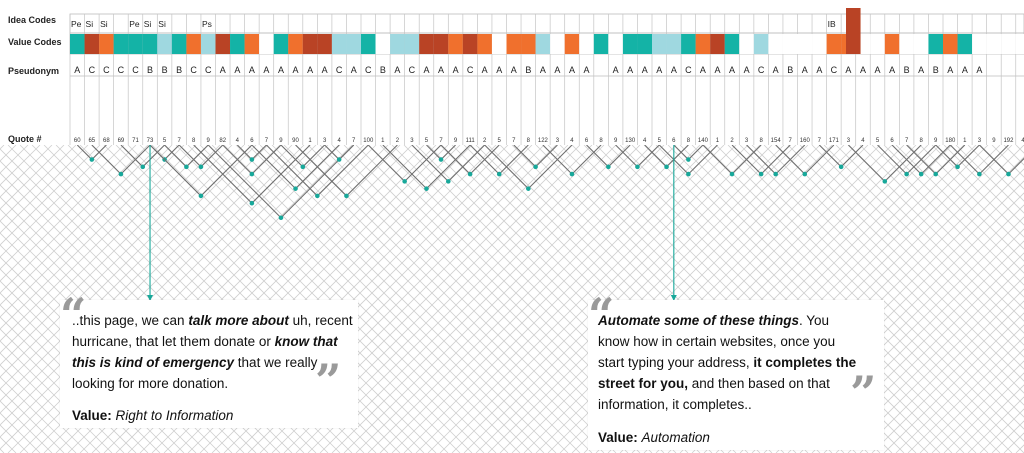 The height and width of the screenshot is (453, 1024). What do you see at coordinates (832, 24) in the screenshot?
I see `idea-code-label: IB` at bounding box center [832, 24].